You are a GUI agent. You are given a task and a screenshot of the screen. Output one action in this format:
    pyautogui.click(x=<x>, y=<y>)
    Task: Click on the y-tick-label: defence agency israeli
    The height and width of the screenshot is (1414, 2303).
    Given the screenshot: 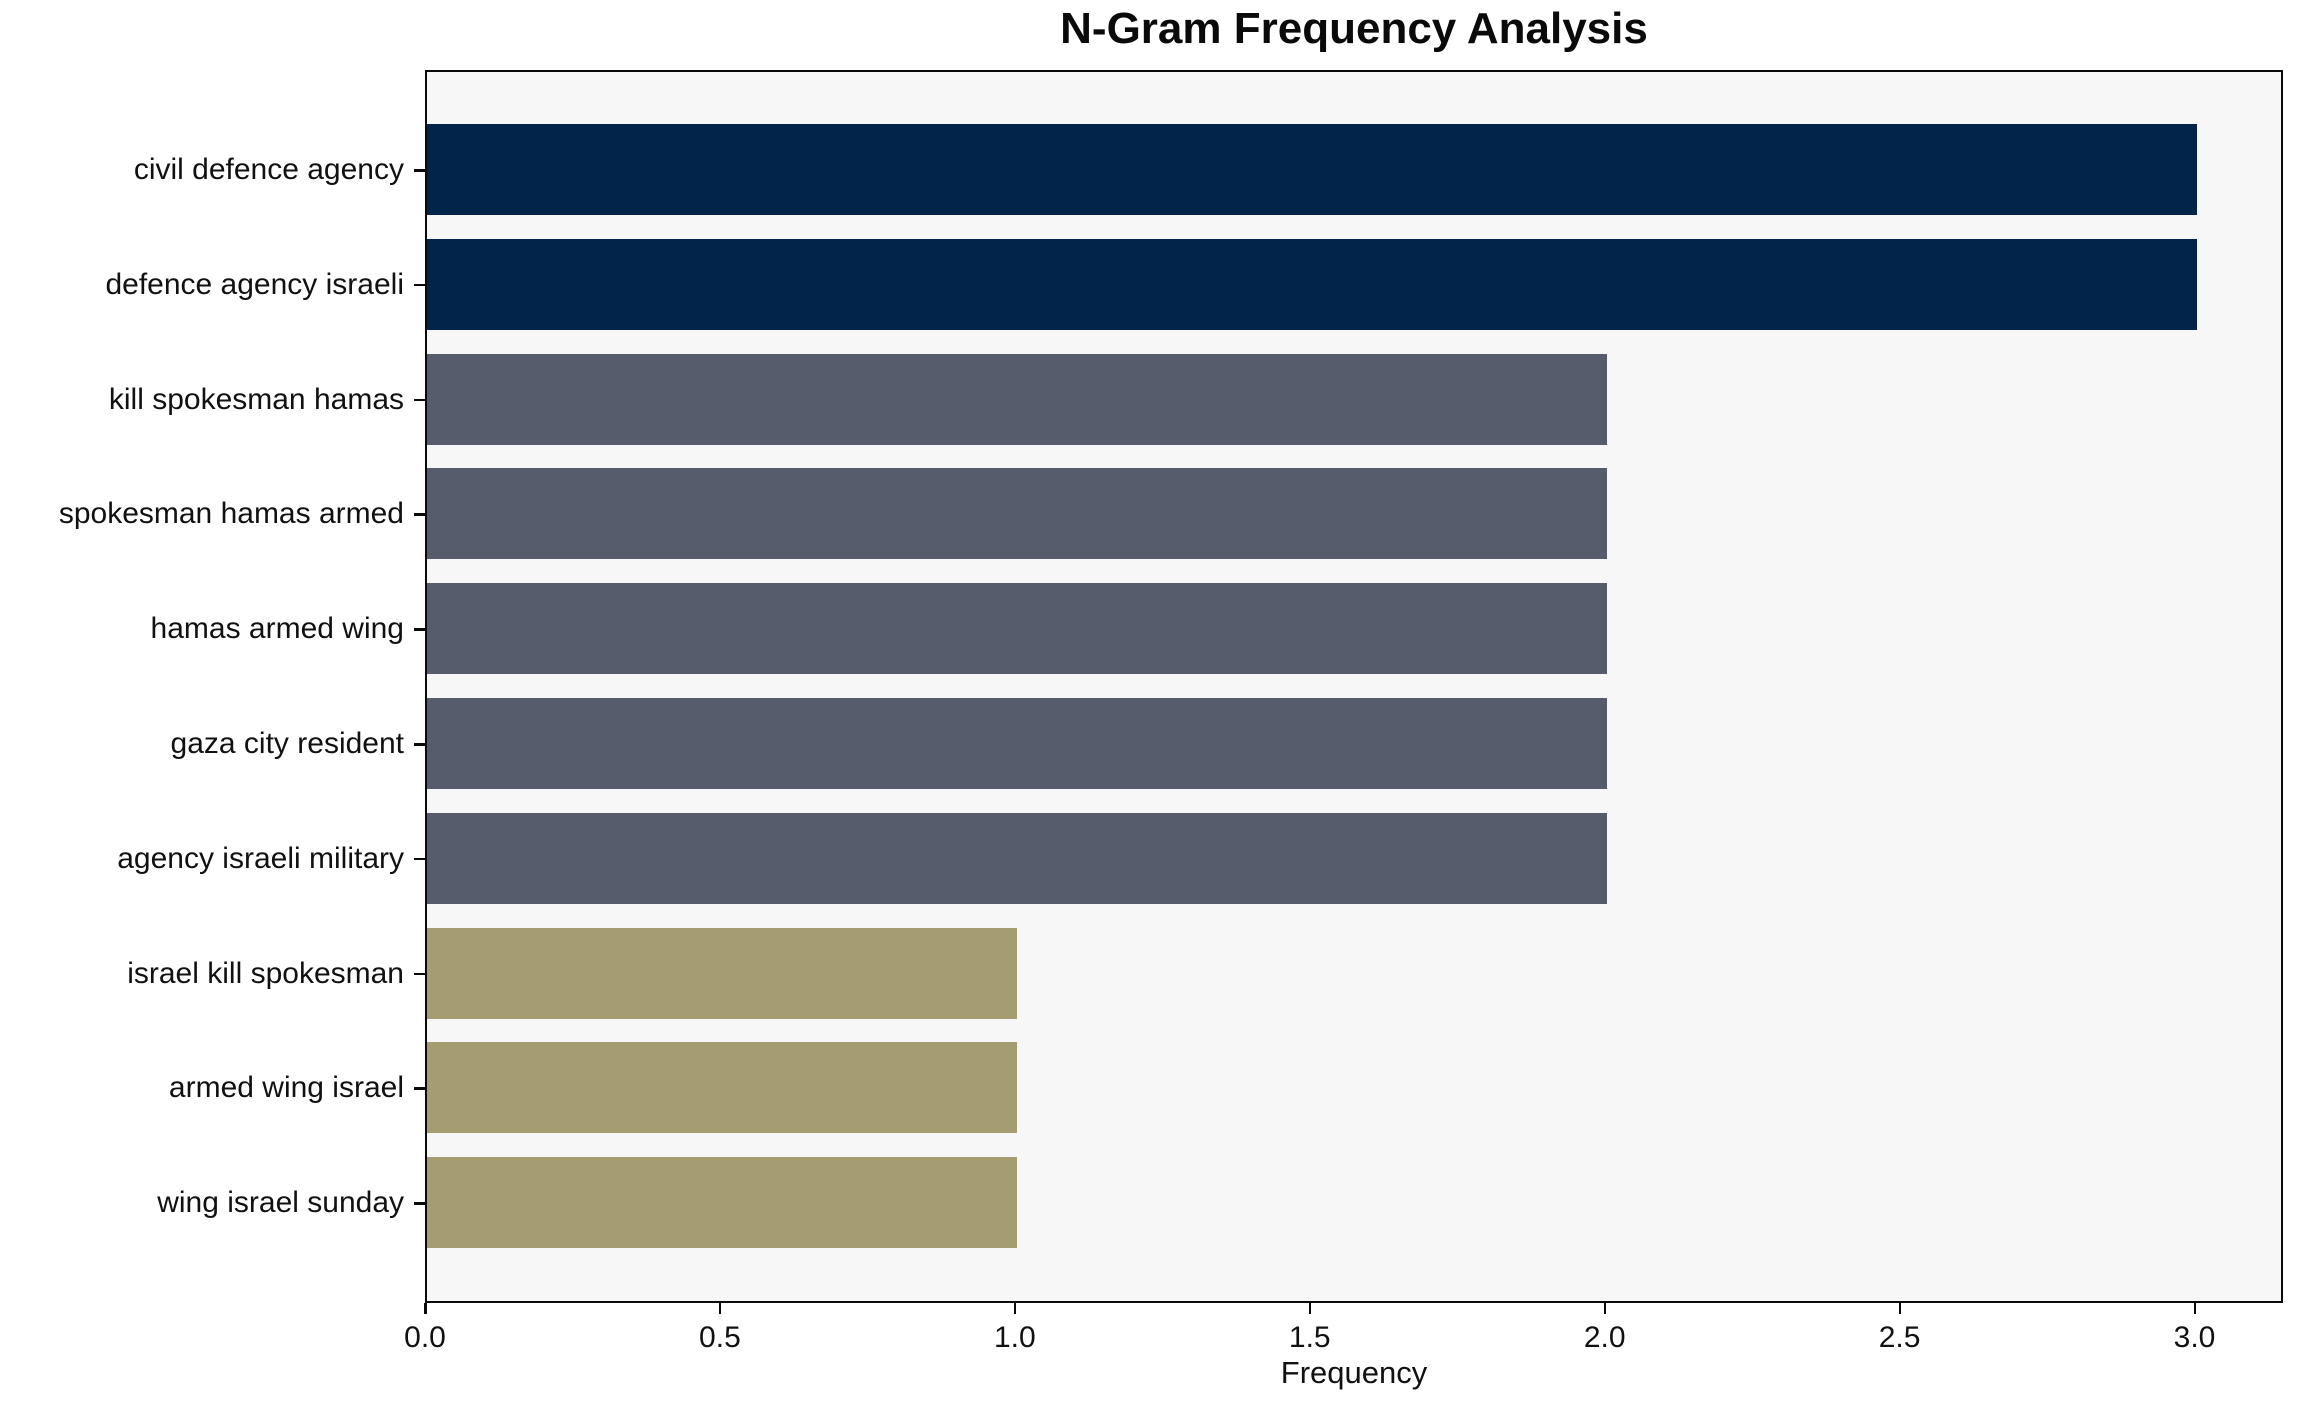 What is the action you would take?
    pyautogui.click(x=254, y=284)
    